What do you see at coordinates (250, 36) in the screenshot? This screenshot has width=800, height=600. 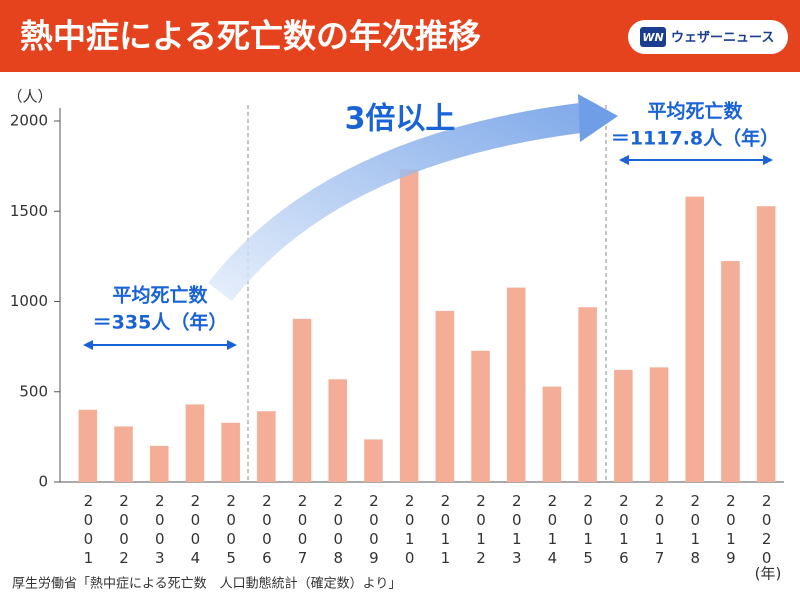 I see `chart-title: 熱中症による死亡数の年次推移` at bounding box center [250, 36].